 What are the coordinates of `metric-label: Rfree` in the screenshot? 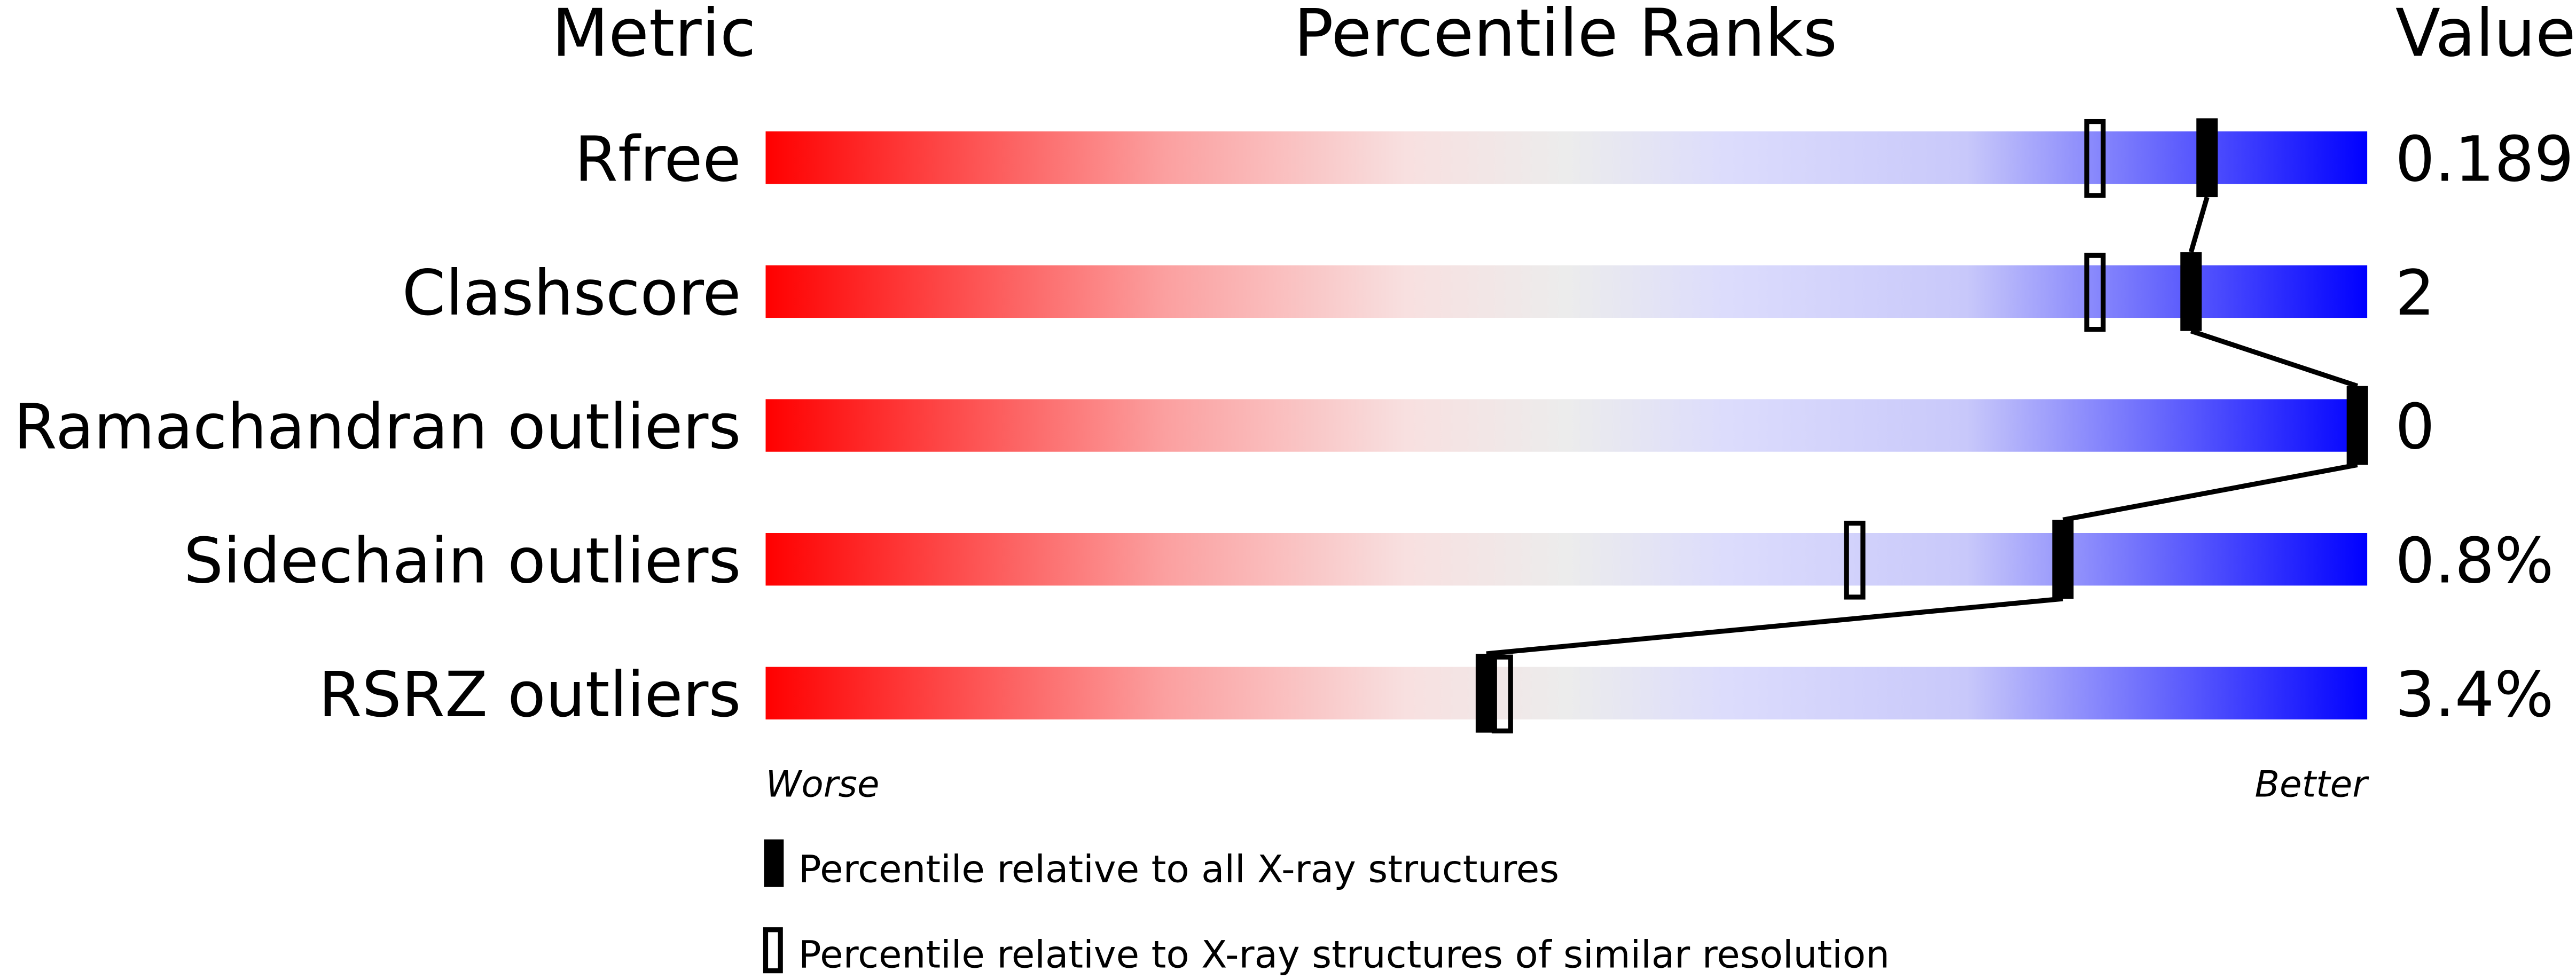 It's located at (658, 159).